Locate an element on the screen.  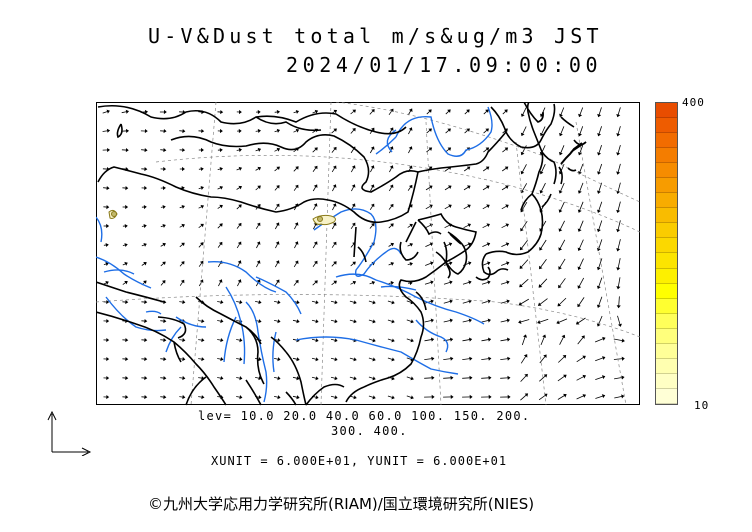
colorbar-min-label: 10 is located at coordinates (702, 405).